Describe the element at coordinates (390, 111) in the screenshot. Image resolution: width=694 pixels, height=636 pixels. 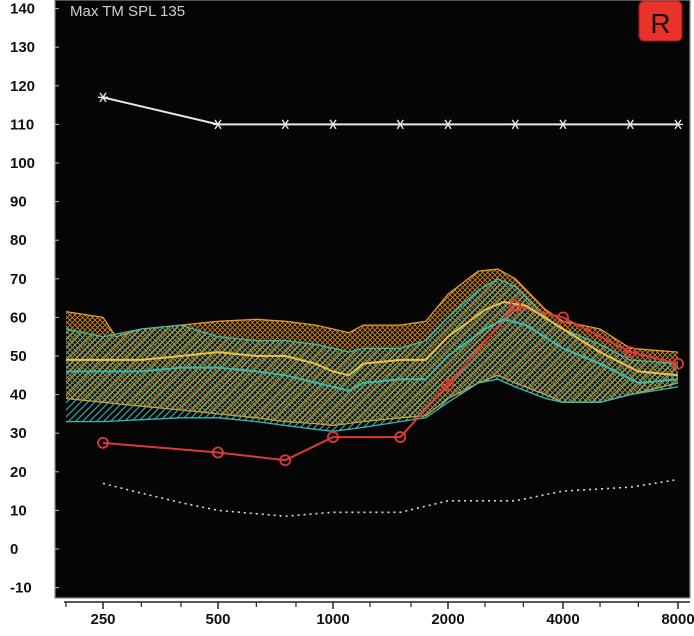
I see `max-output-line` at that location.